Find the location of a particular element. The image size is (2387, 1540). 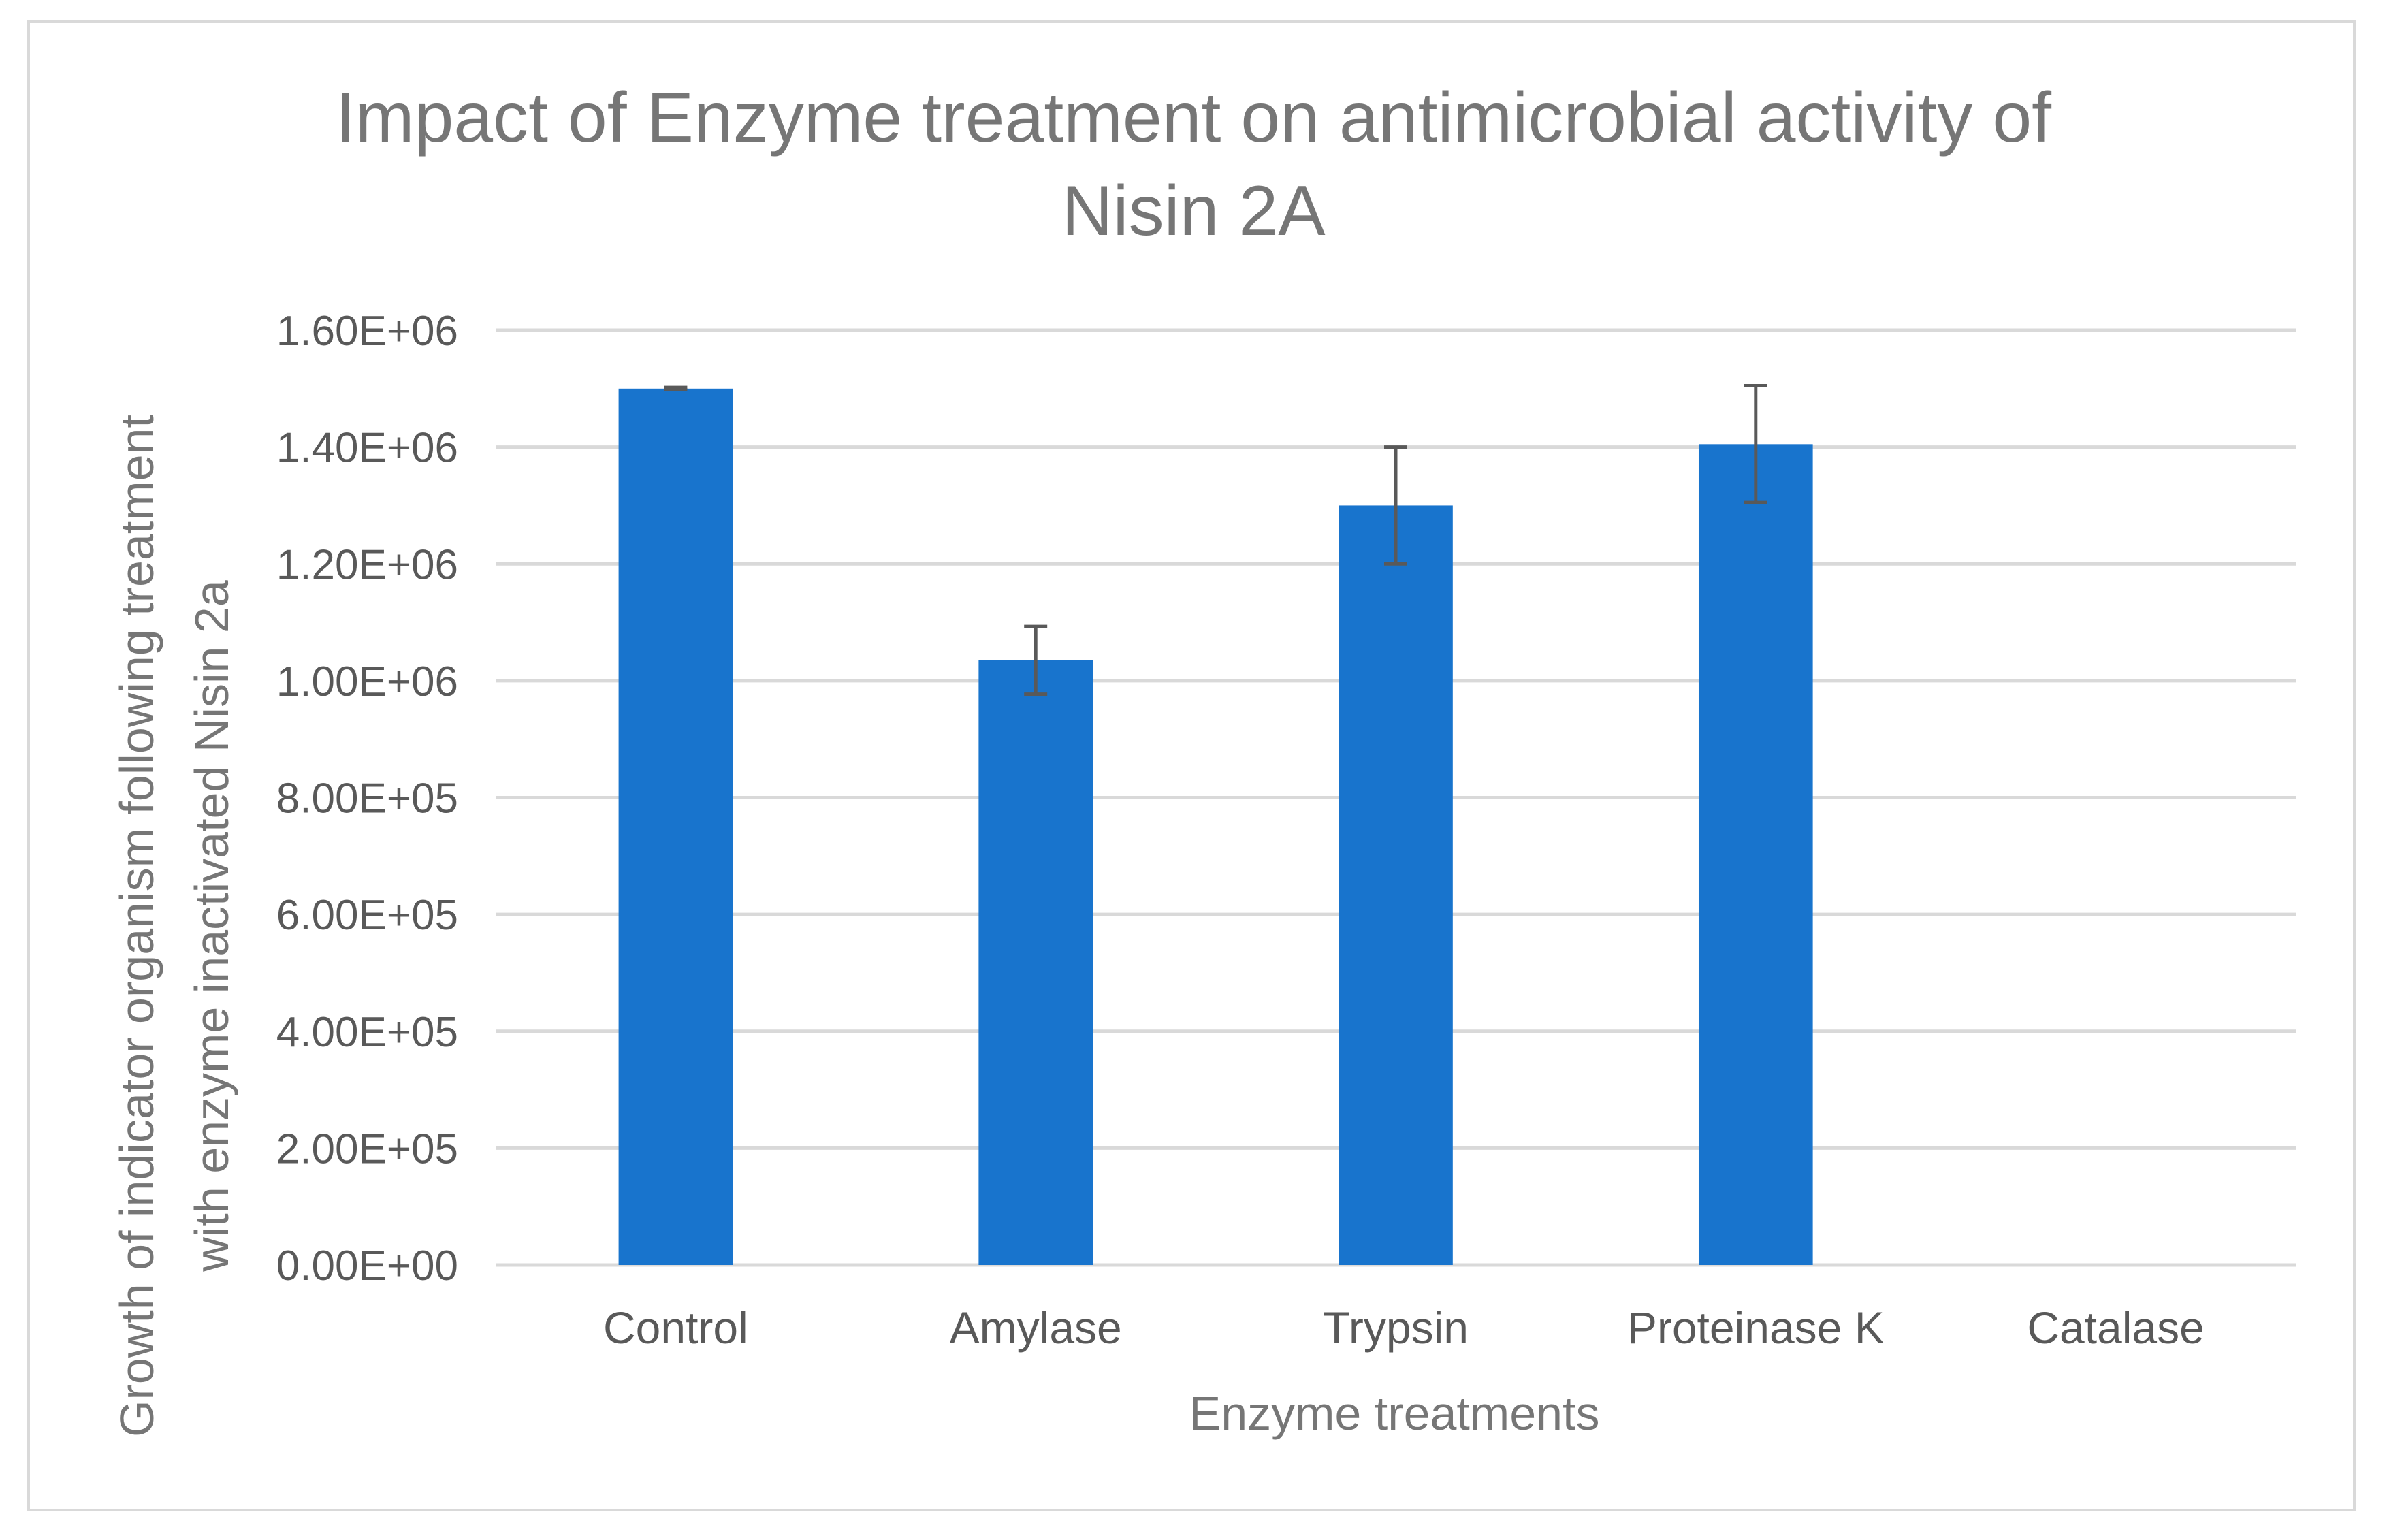

y-tick-label: 4.00E+05 is located at coordinates (367, 1032).